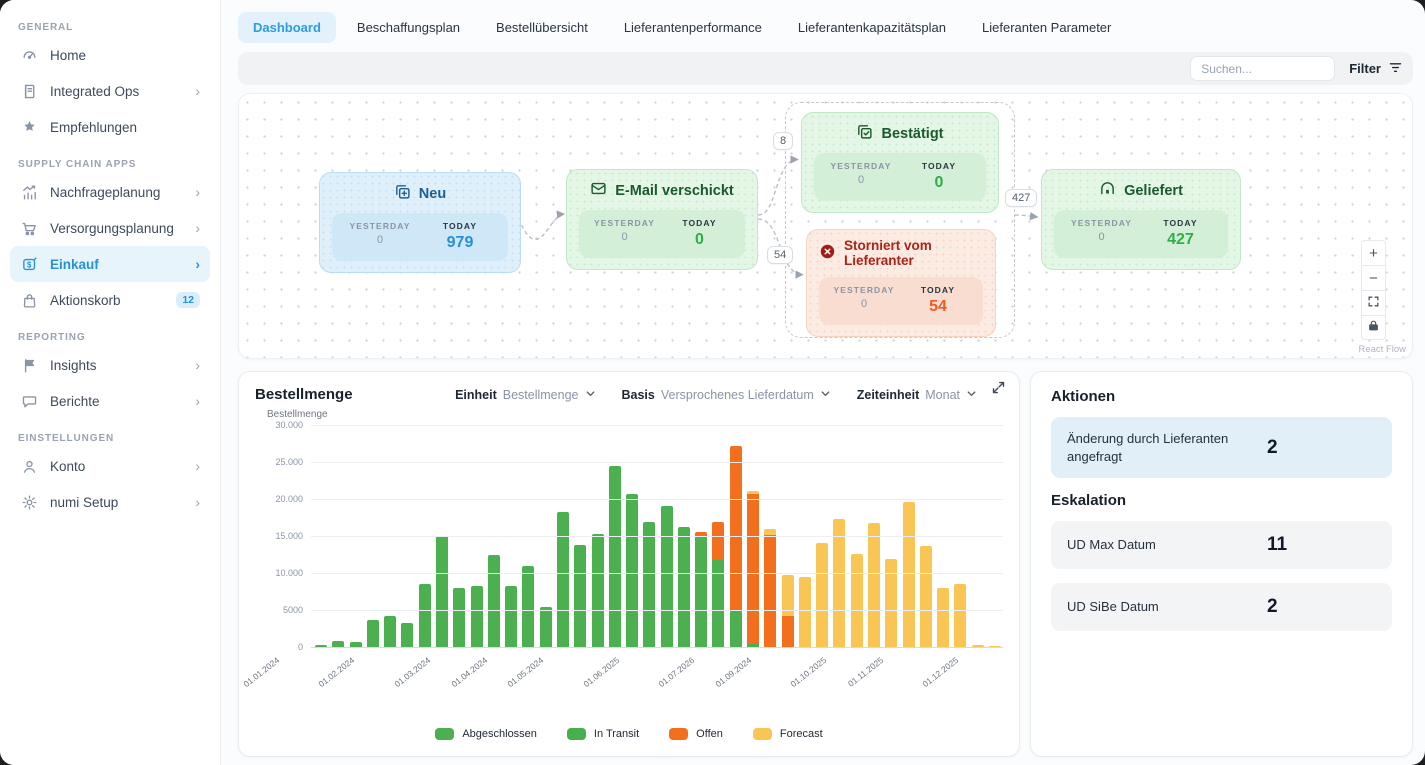 The image size is (1425, 765). I want to click on sidebar-item-aktionskorb: Aktionskorb 12, so click(110, 300).